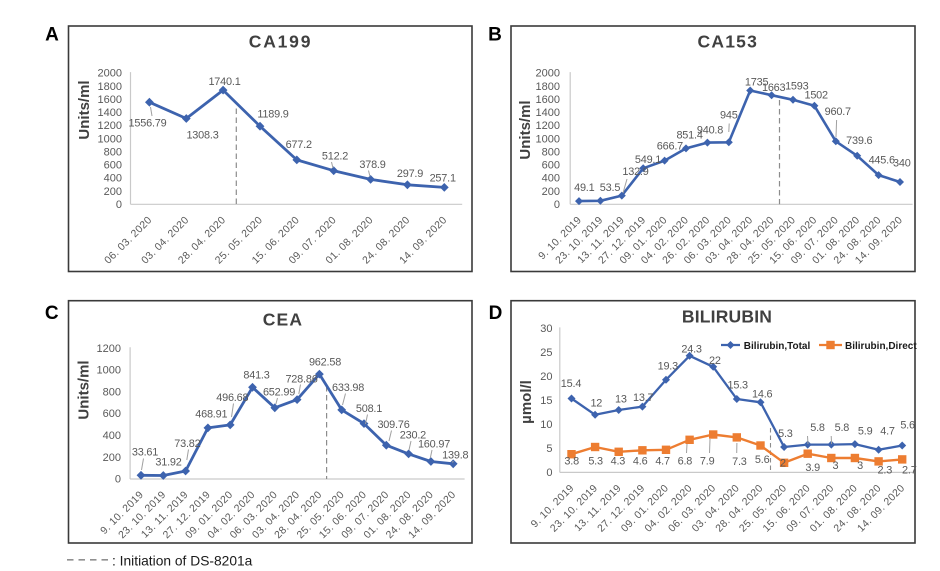  I want to click on svg-text: 160.97, so click(434, 445).